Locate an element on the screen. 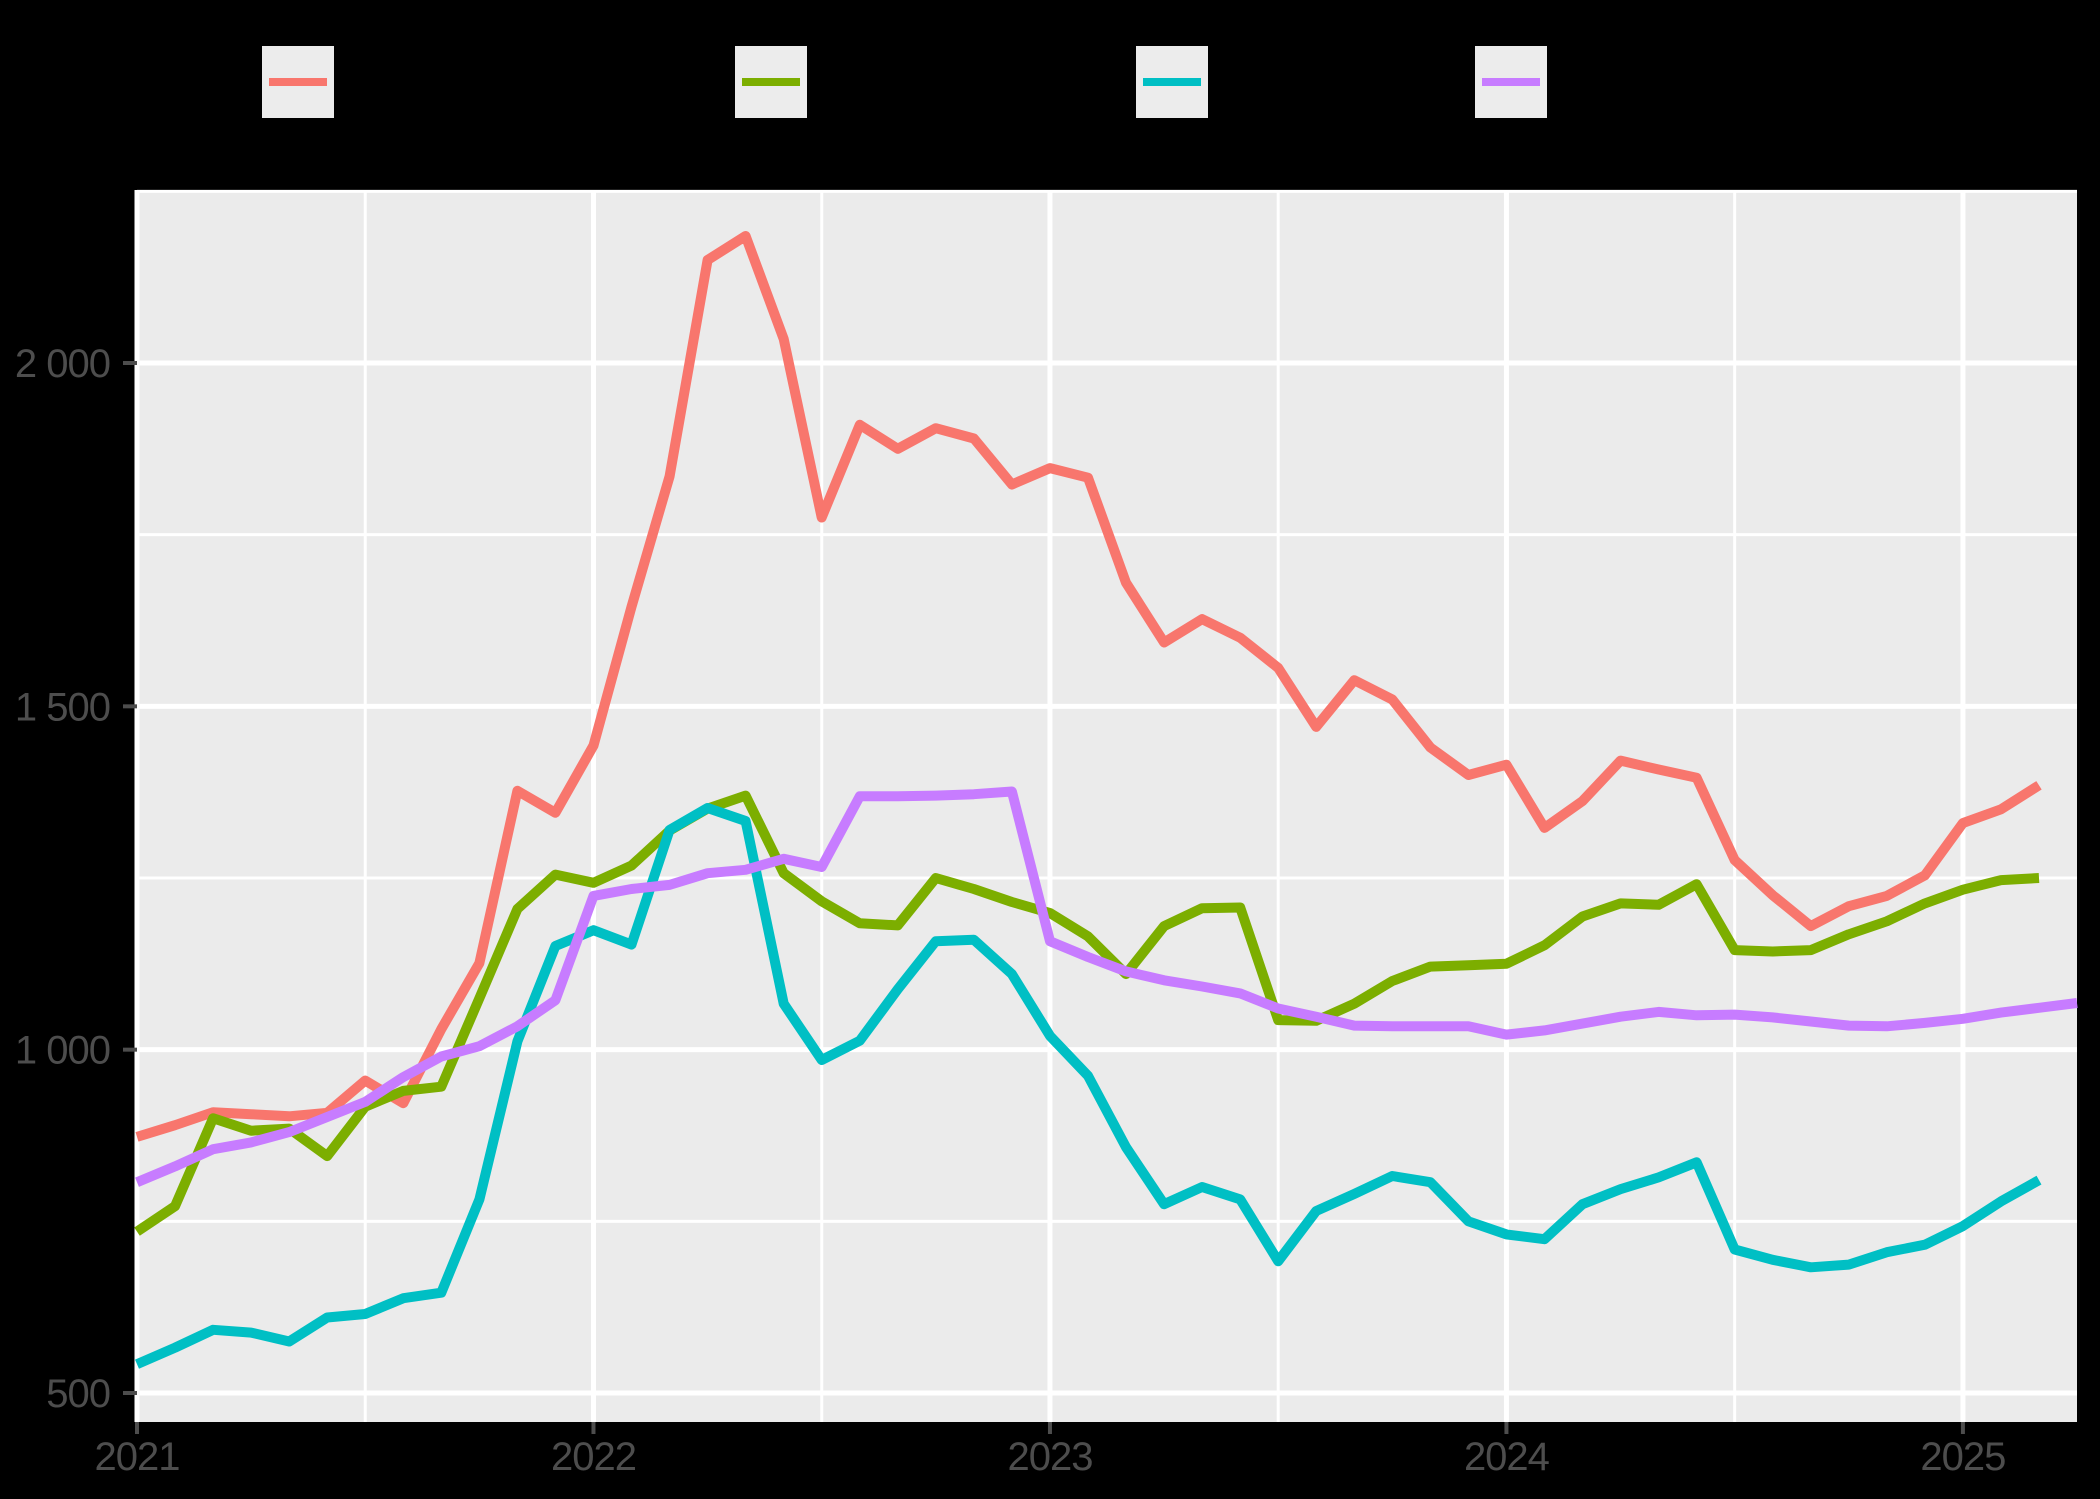 This screenshot has width=2100, height=1499. x-tick-label: 2023 is located at coordinates (1049, 1457).